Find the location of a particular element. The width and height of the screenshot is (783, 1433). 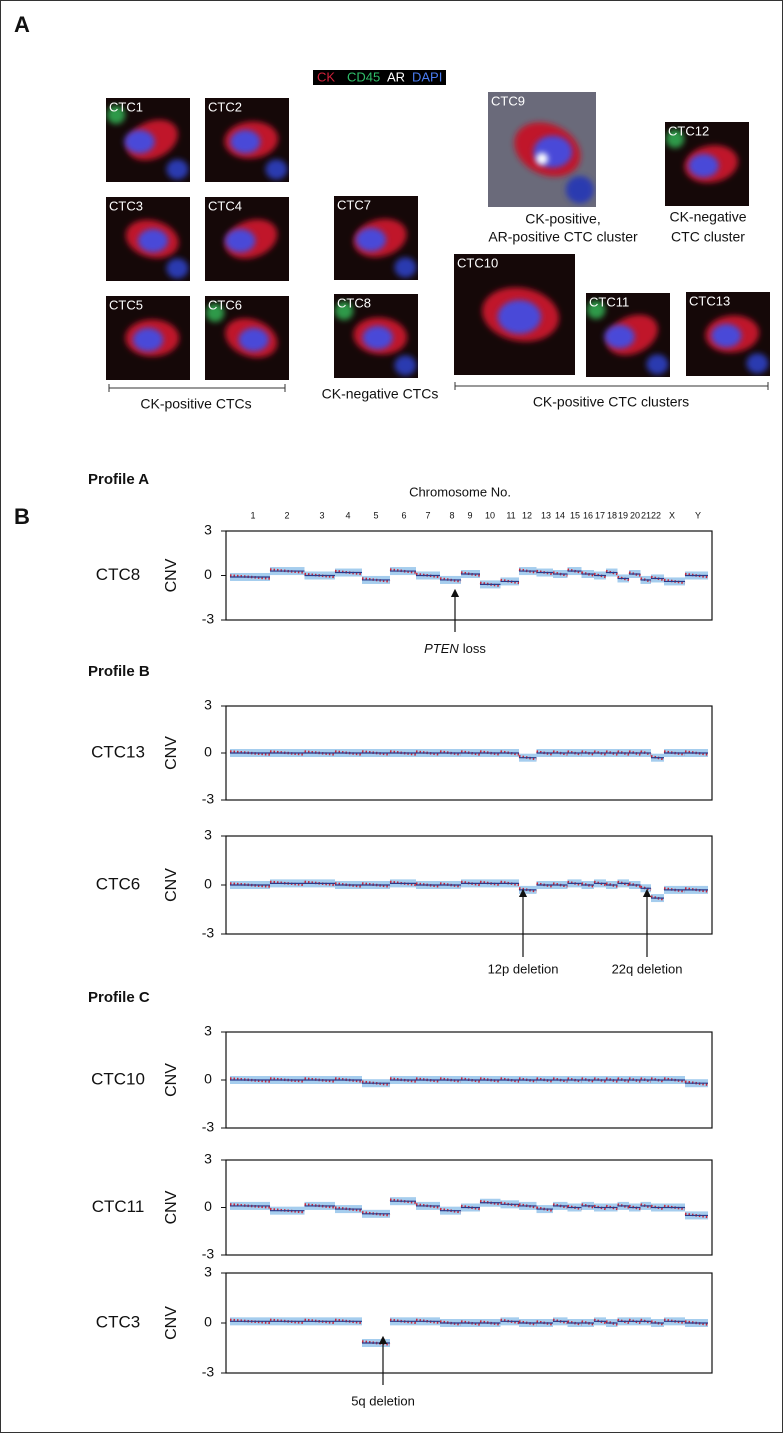

chromosome-label: 4 is located at coordinates (347, 515).